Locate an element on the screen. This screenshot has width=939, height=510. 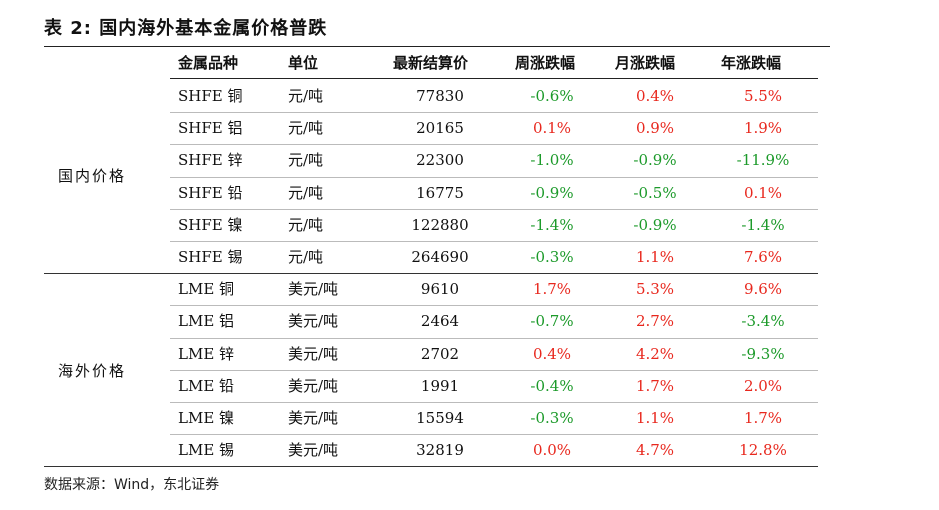
price-cell: 264690 is located at coordinates (440, 257).